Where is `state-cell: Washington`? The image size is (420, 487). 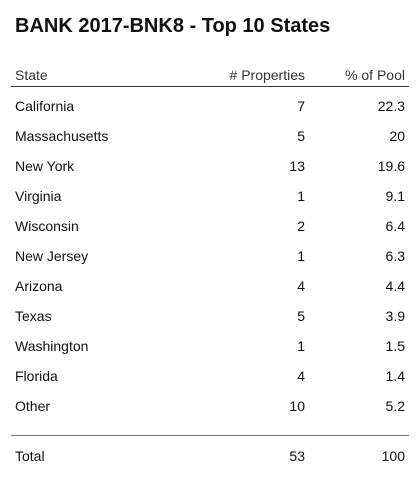
state-cell: Washington is located at coordinates (52, 346).